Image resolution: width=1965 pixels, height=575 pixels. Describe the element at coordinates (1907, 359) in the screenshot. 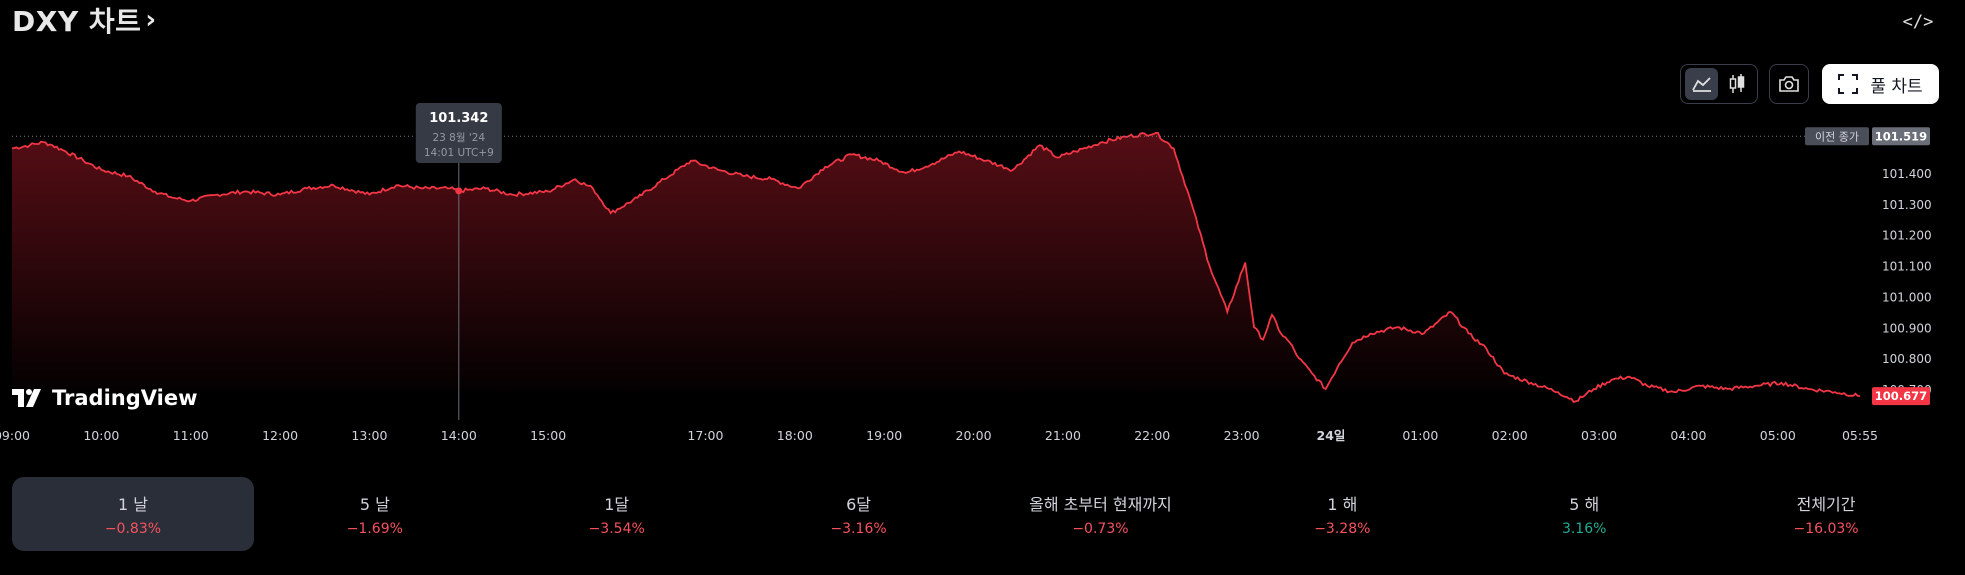

I see `y-tick-label: 100.800` at that location.